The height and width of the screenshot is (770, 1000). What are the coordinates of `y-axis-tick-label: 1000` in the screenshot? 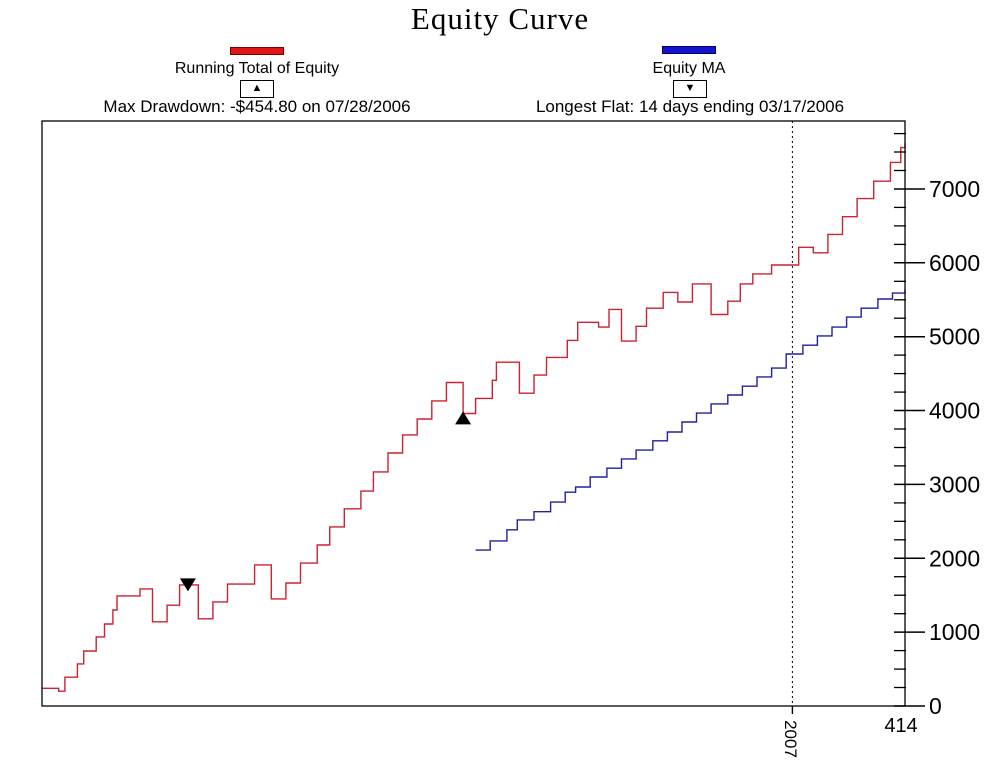 It's located at (954, 632).